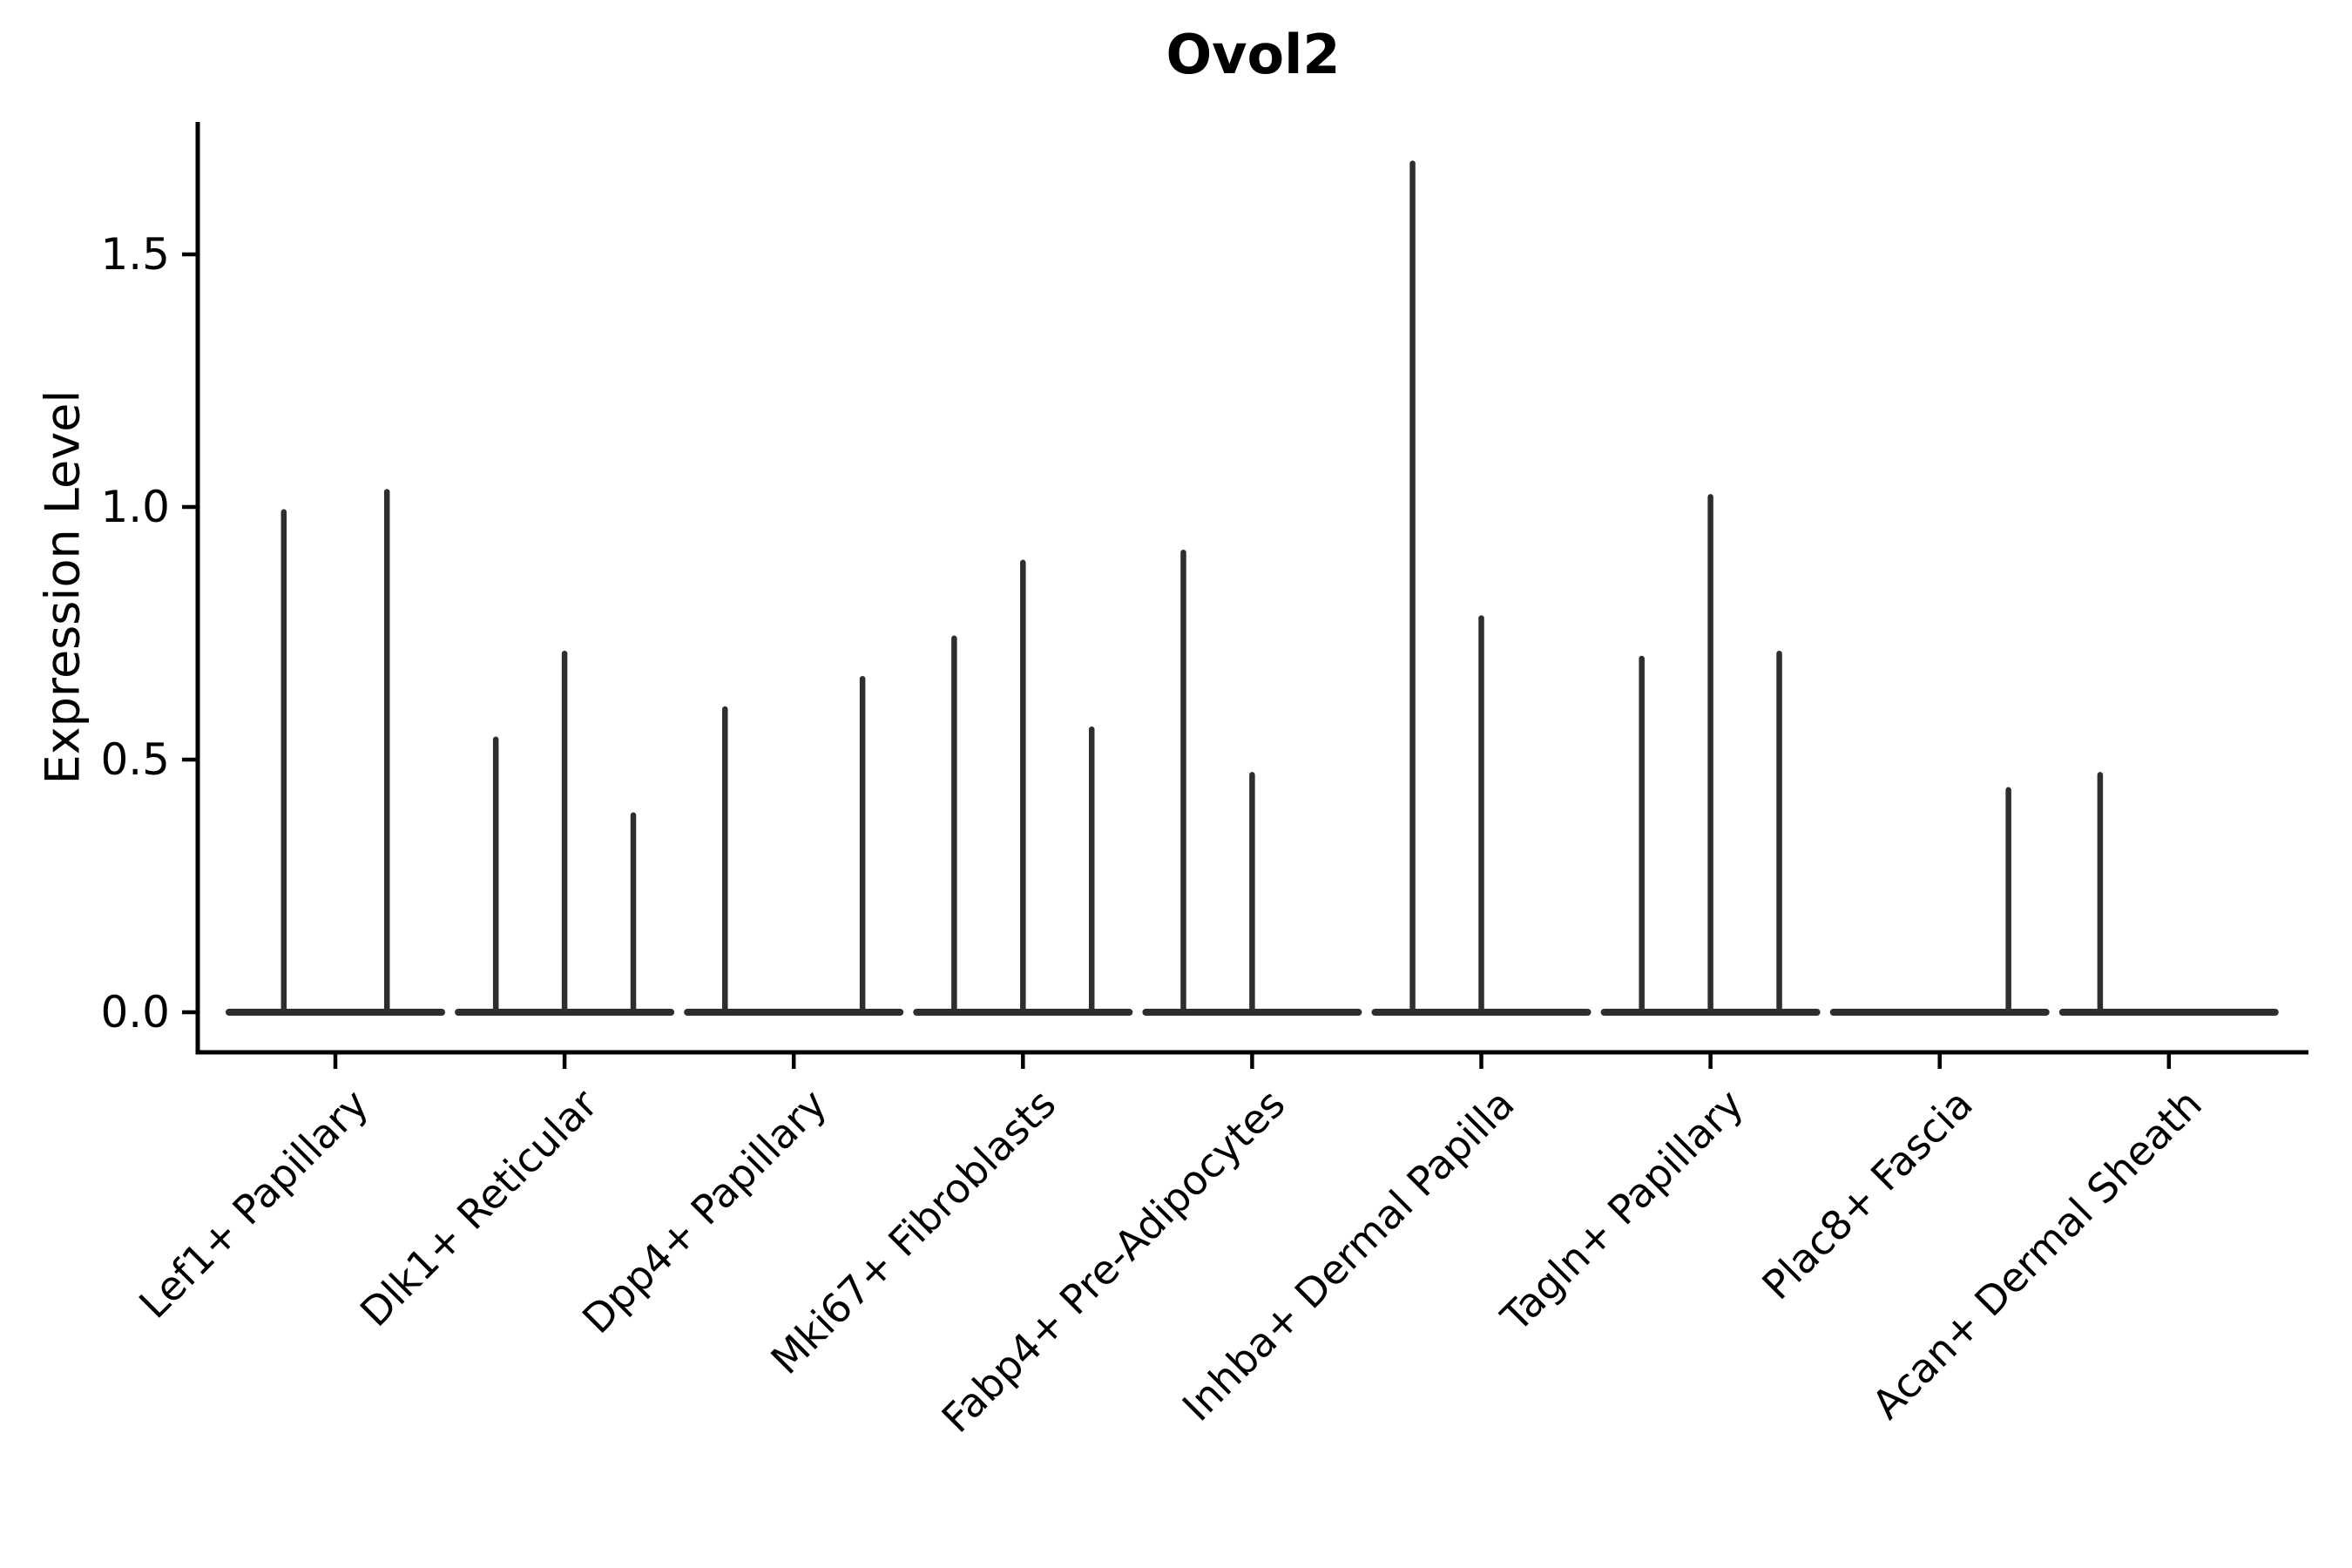  Describe the element at coordinates (135, 255) in the screenshot. I see `y-tick-label: 1.5` at that location.